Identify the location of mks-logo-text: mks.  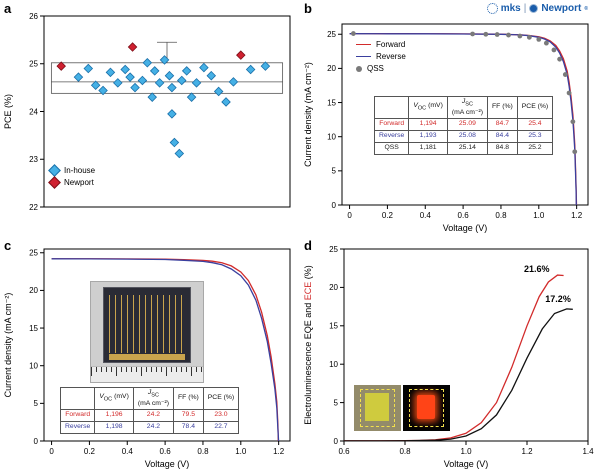
(510, 8).